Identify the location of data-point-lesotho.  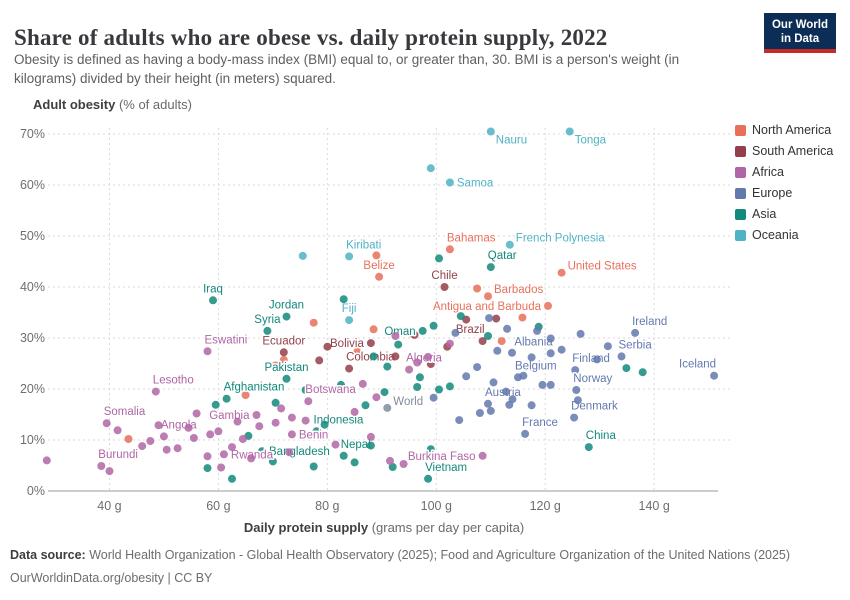
(155, 391).